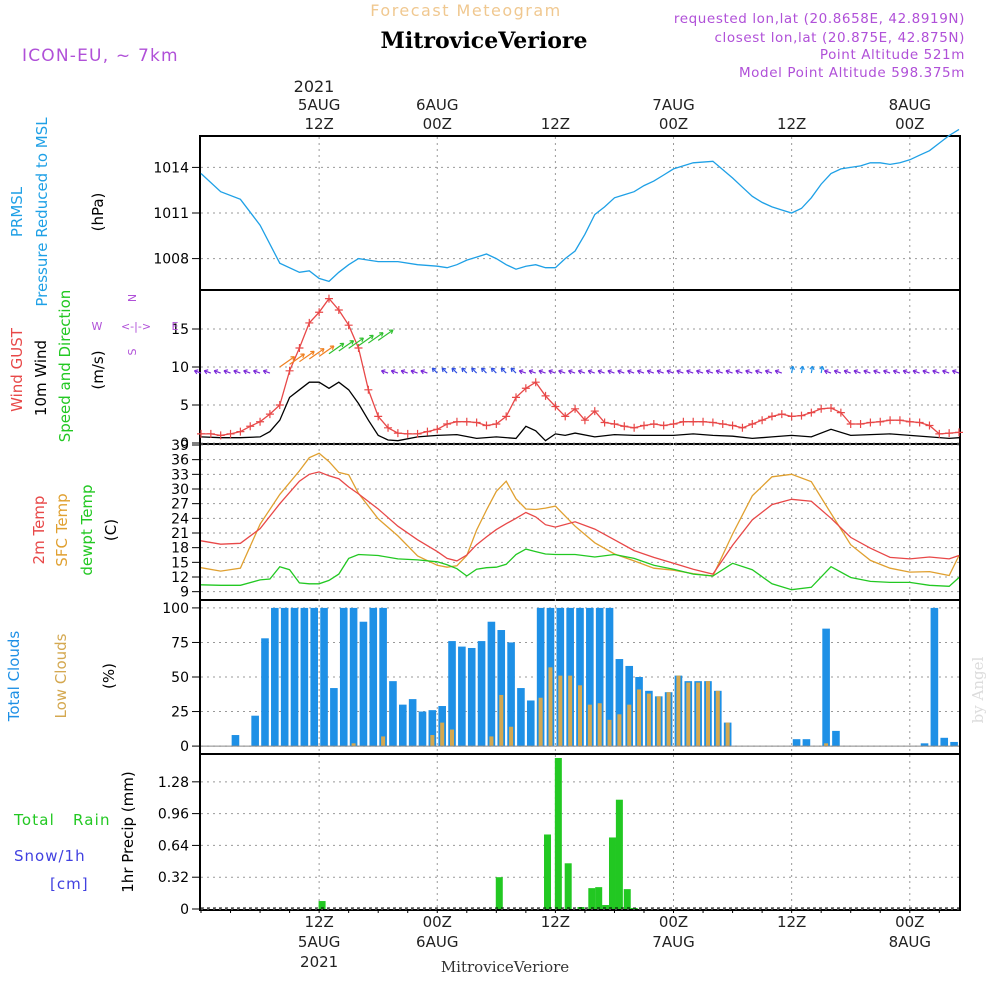 The image size is (1000, 1000). I want to click on pressure-axis-title: PRMSL, so click(17, 211).